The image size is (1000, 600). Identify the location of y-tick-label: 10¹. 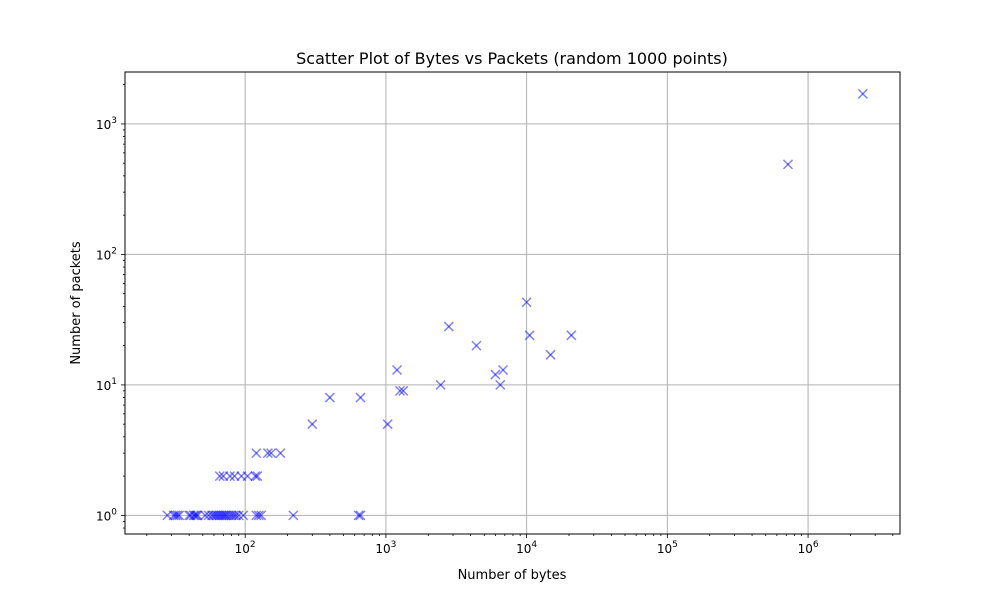
(106, 385).